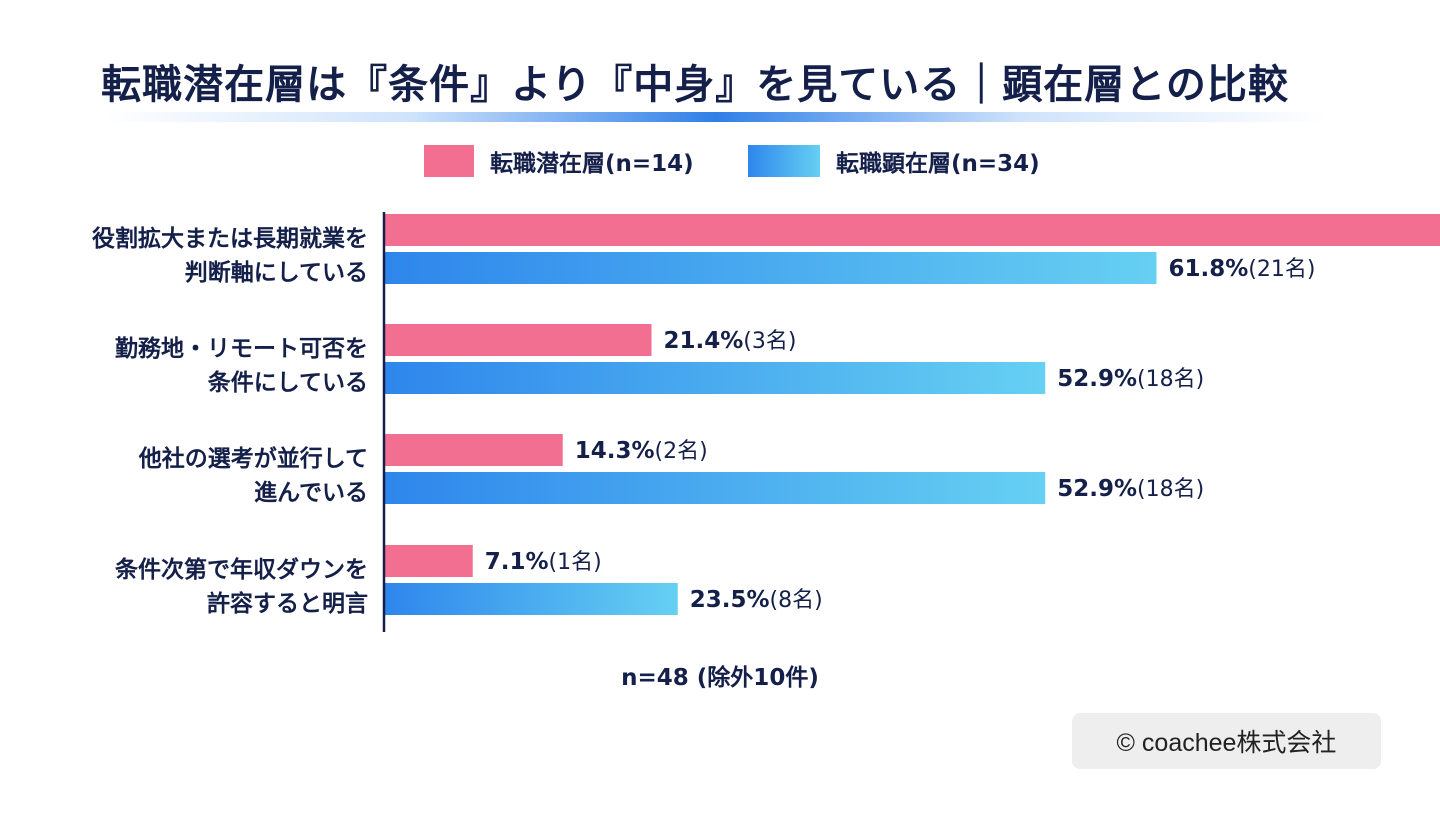 Image resolution: width=1440 pixels, height=820 pixels. What do you see at coordinates (720, 678) in the screenshot?
I see `sample-size-note: n=48 (除外10件)` at bounding box center [720, 678].